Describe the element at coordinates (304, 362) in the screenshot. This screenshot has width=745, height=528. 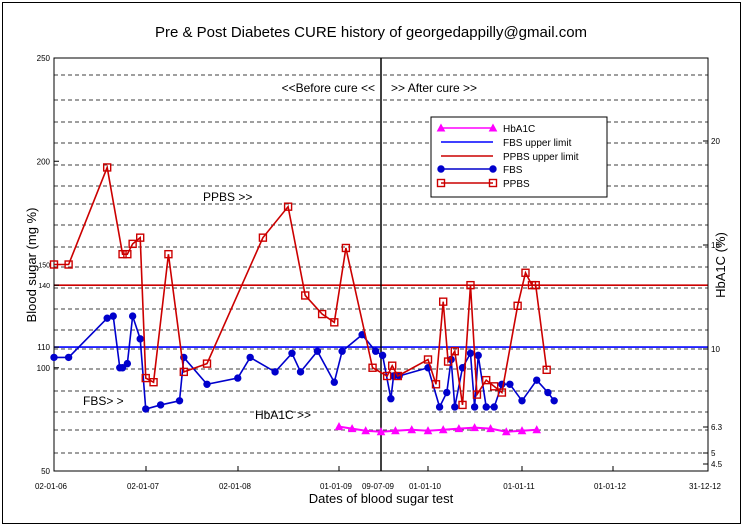
I see `series-fbs` at that location.